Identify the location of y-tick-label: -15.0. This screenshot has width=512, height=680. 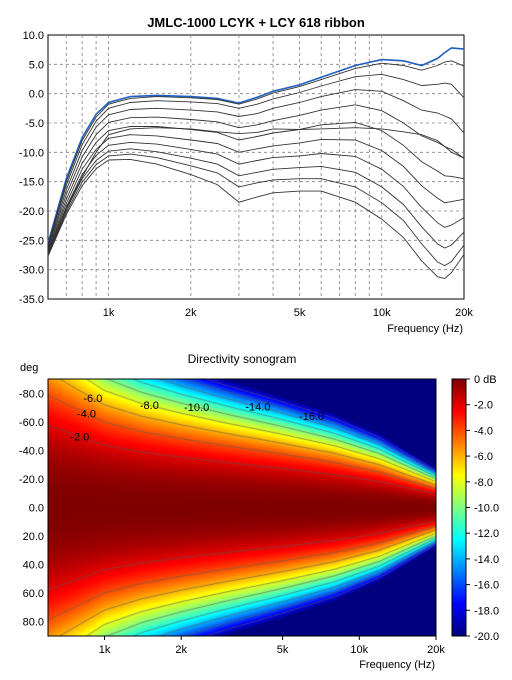
(31, 183).